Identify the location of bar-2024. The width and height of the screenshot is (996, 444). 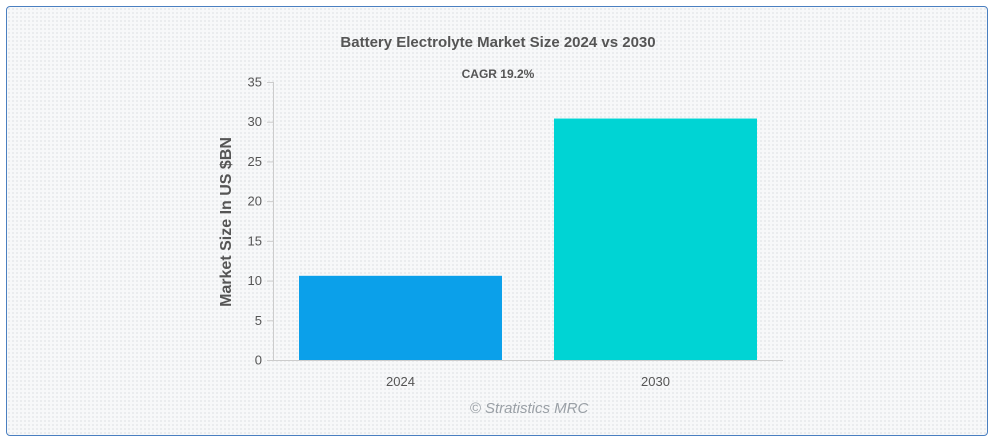
(400, 317).